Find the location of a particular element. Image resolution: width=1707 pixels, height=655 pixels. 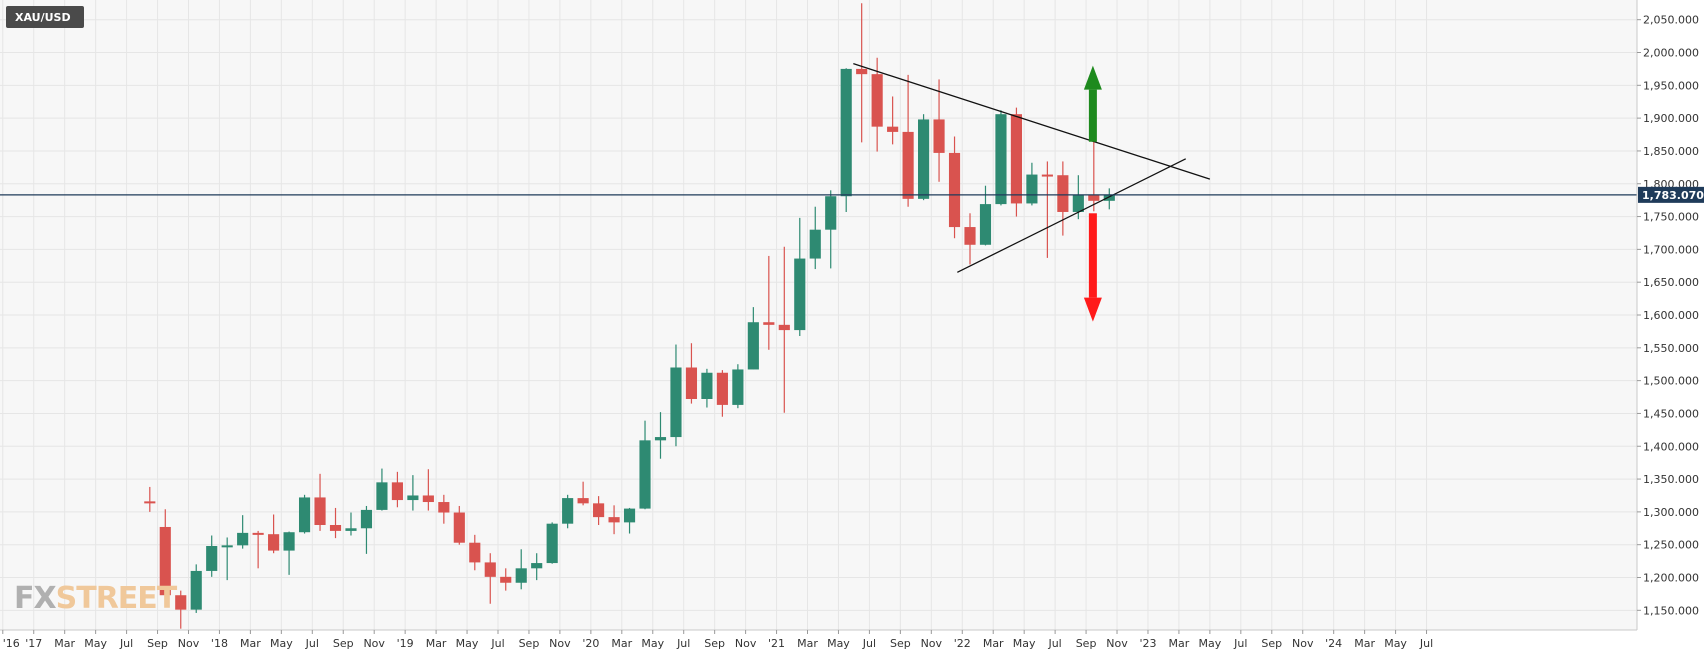

current-price-label-layer: 1,783.070 is located at coordinates (1671, 194).